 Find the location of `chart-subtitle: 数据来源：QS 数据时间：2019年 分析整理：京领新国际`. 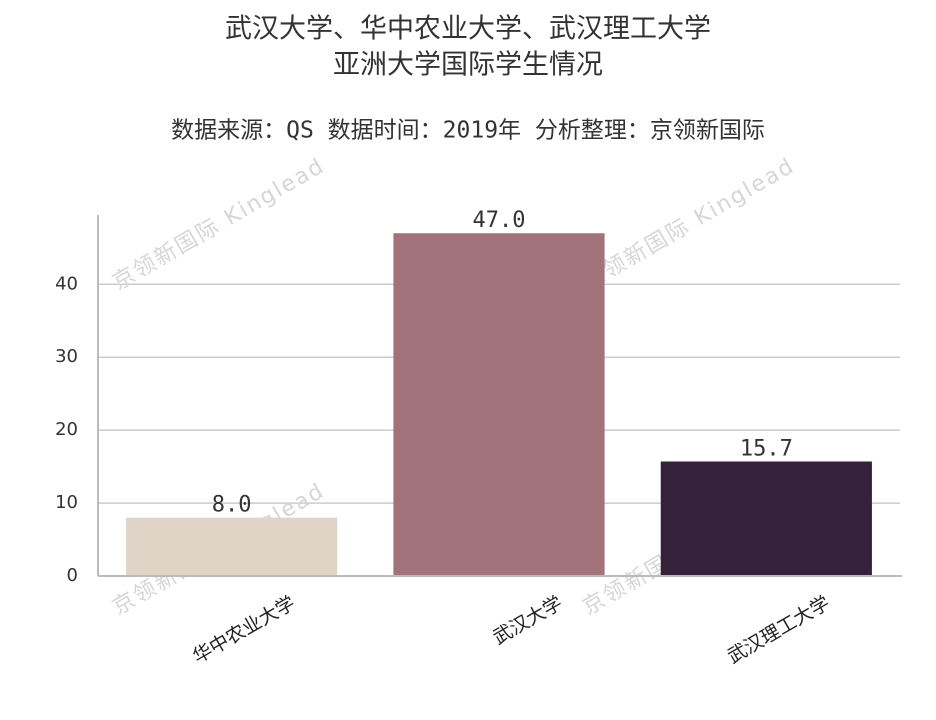

chart-subtitle: 数据来源：QS 数据时间：2019年 分析整理：京领新国际 is located at coordinates (468, 131).